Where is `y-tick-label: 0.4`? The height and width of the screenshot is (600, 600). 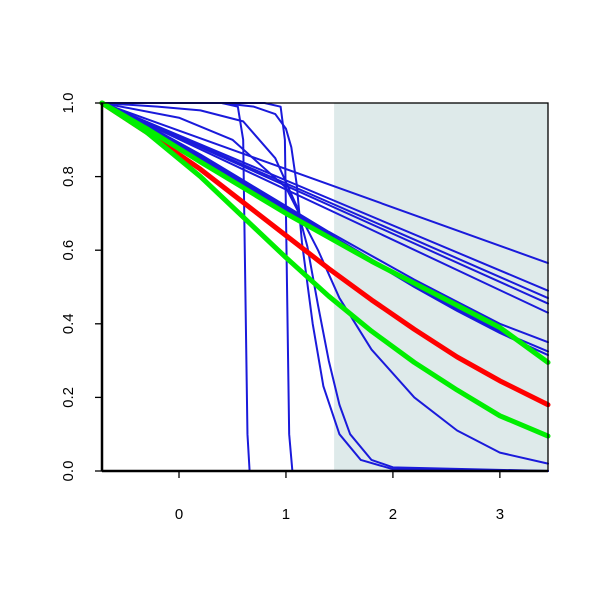
y-tick-label: 0.4 is located at coordinates (68, 323).